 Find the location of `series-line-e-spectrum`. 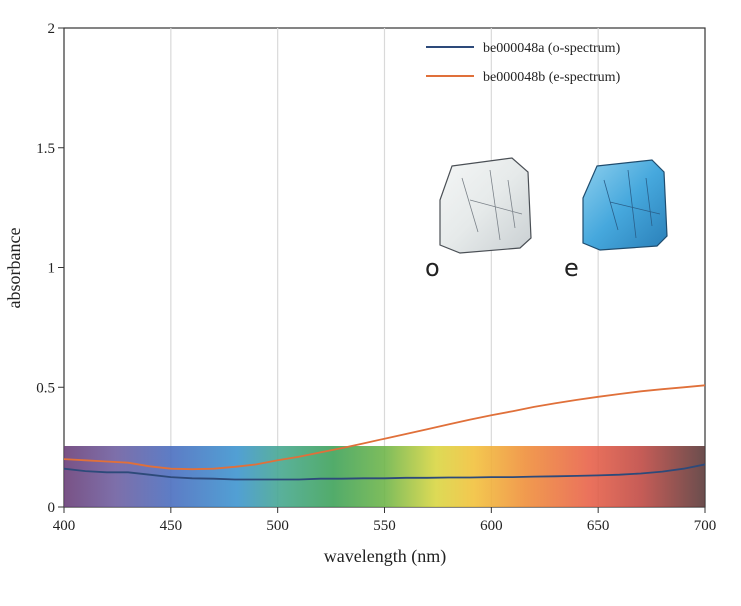

series-line-e-spectrum is located at coordinates (384, 427).